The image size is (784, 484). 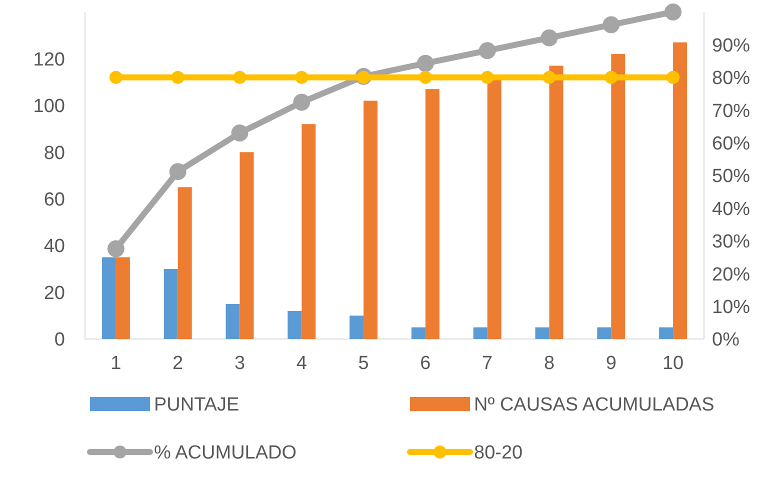 What do you see at coordinates (611, 363) in the screenshot?
I see `x-tick-label: 9` at bounding box center [611, 363].